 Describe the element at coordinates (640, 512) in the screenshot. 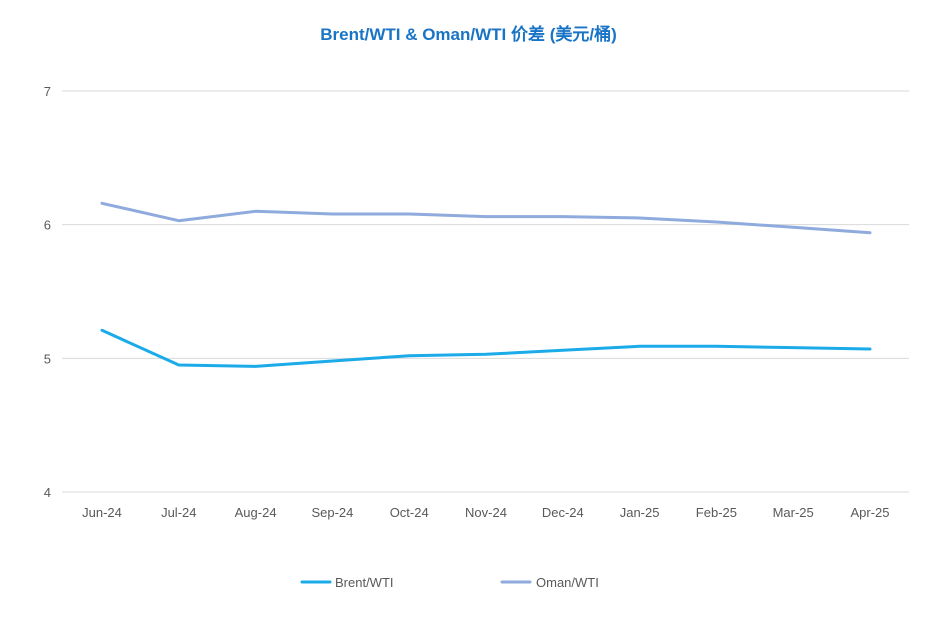

I see `x-tick-label: Jan-25` at that location.